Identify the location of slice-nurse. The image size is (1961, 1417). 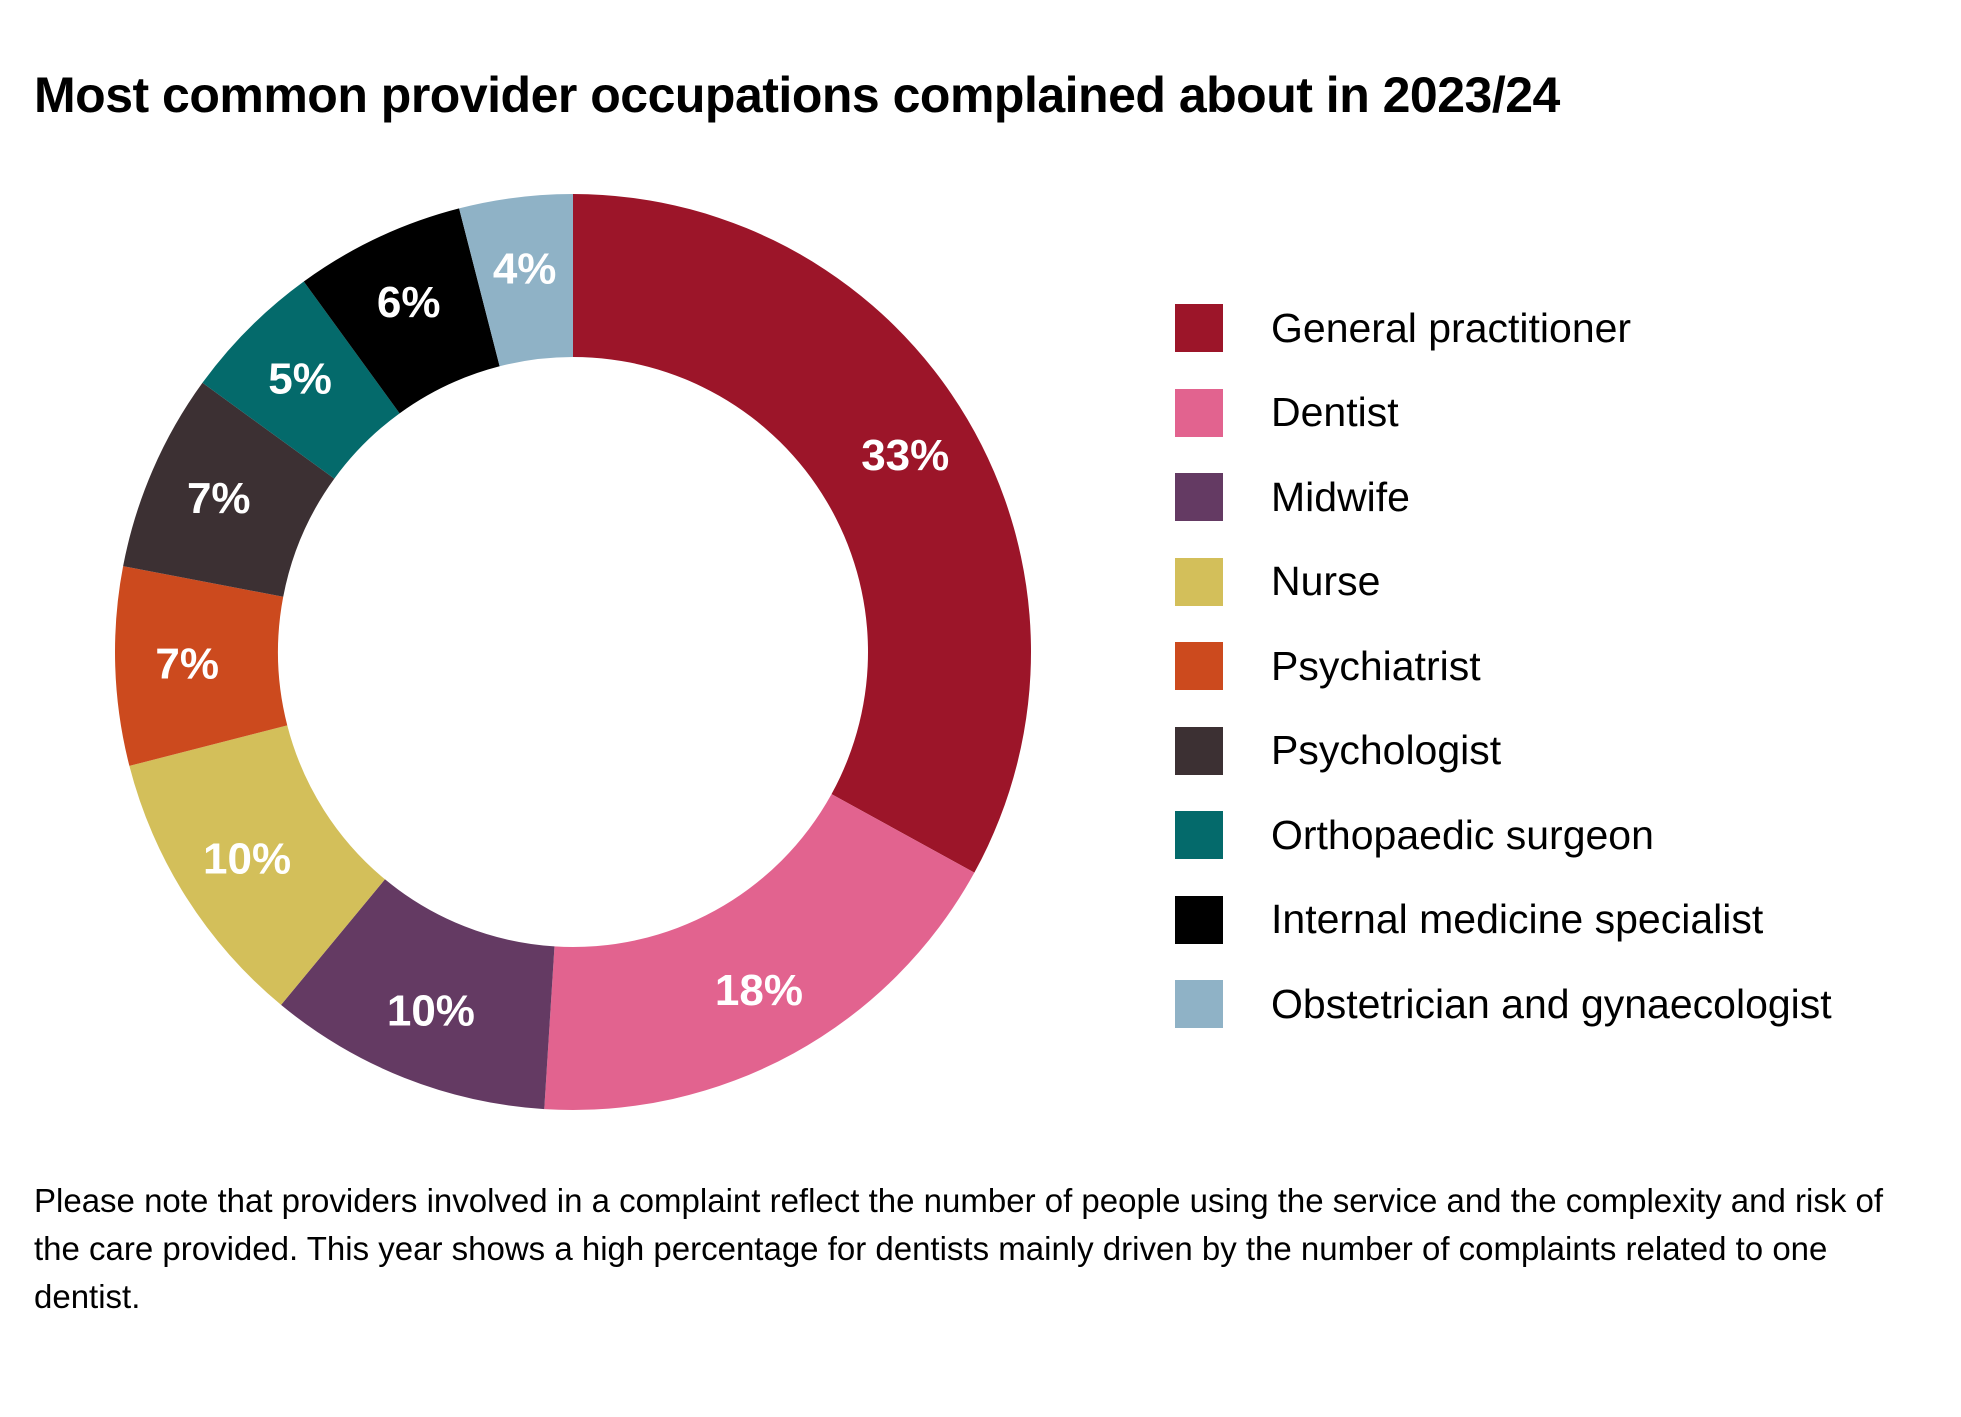
(257, 865).